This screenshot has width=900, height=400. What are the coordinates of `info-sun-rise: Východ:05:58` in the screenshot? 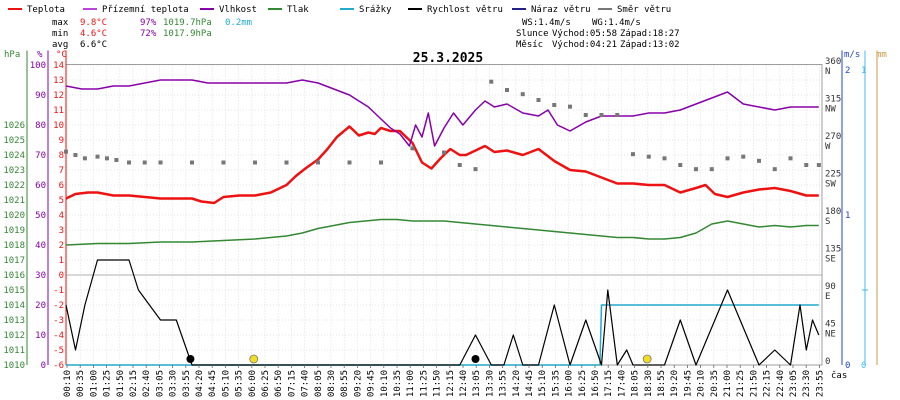 It's located at (584, 34).